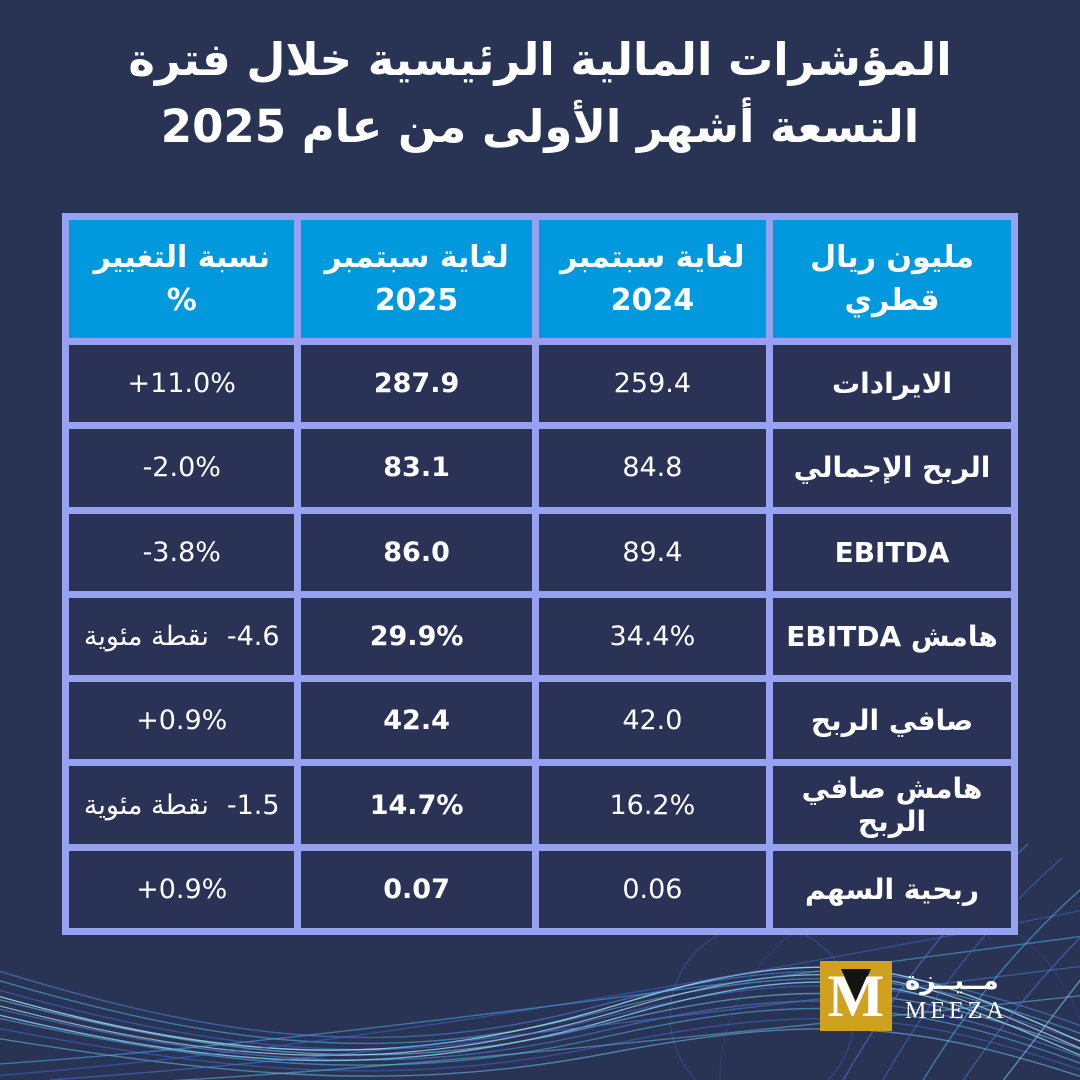 This screenshot has height=1080, width=1080. What do you see at coordinates (652, 805) in the screenshot?
I see `value-2024-cell: 16.2%` at bounding box center [652, 805].